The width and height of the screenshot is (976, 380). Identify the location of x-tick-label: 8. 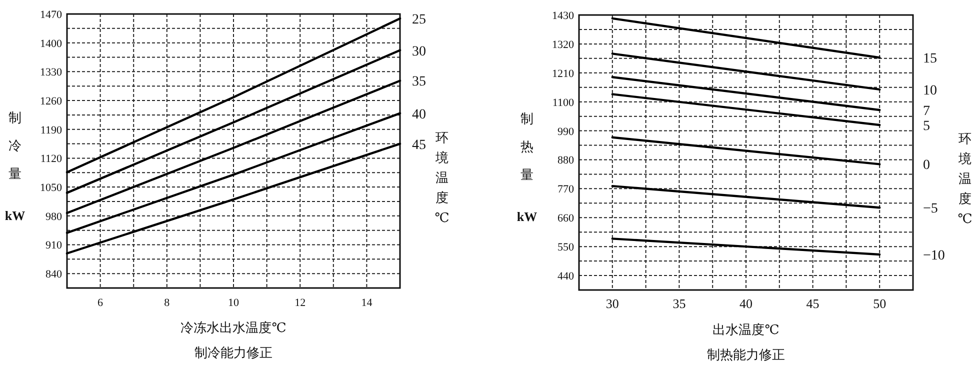
(167, 303).